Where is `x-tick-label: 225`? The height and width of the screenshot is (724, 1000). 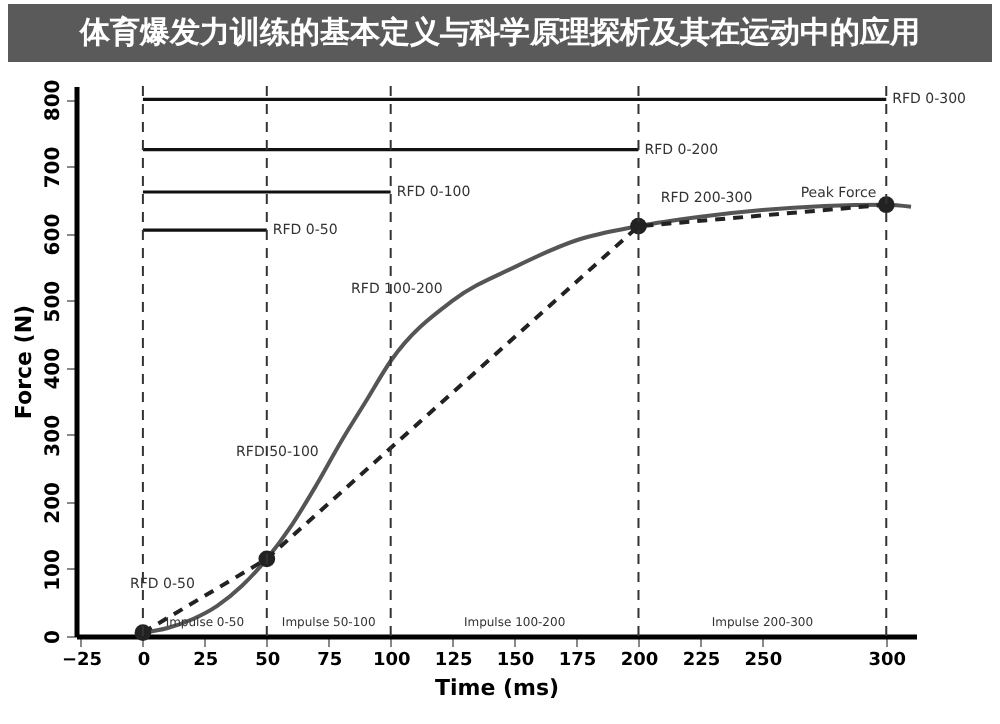 x-tick-label: 225 is located at coordinates (701, 661).